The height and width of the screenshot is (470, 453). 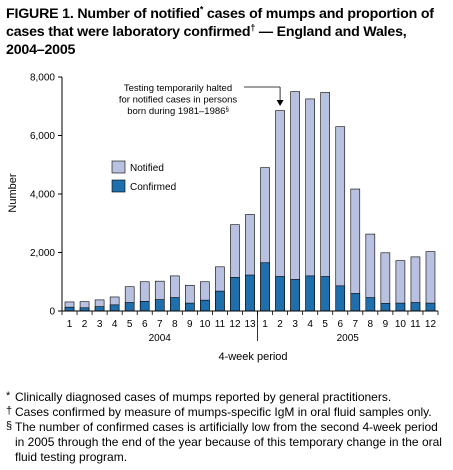 I want to click on footnote-mark-1: *, so click(x=8, y=396).